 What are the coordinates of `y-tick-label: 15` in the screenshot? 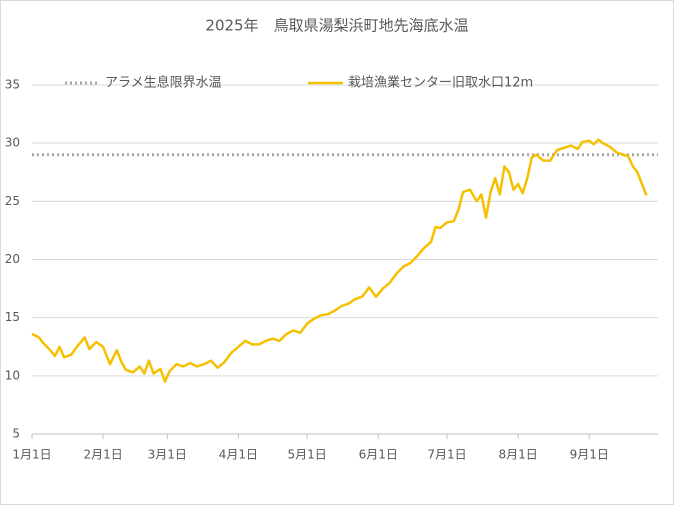 It's located at (12, 317).